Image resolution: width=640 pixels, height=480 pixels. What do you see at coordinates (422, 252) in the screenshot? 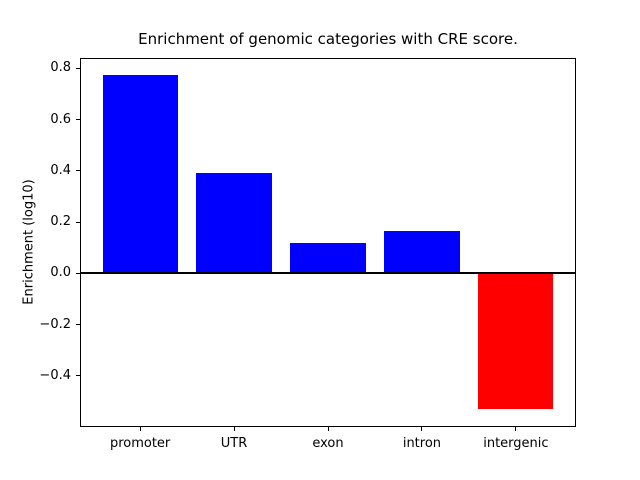
I see `bar-intron` at bounding box center [422, 252].